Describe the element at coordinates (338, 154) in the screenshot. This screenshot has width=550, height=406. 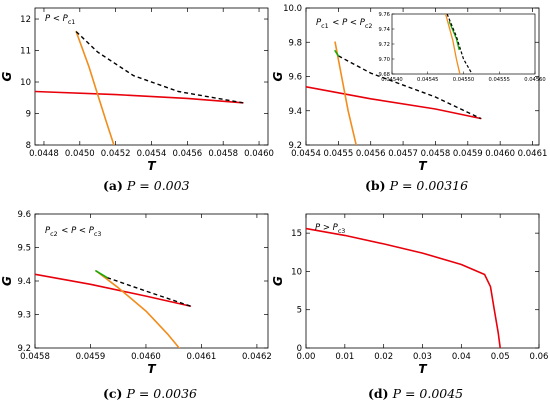
I see `x-tick-label-b: 0.0455` at that location.